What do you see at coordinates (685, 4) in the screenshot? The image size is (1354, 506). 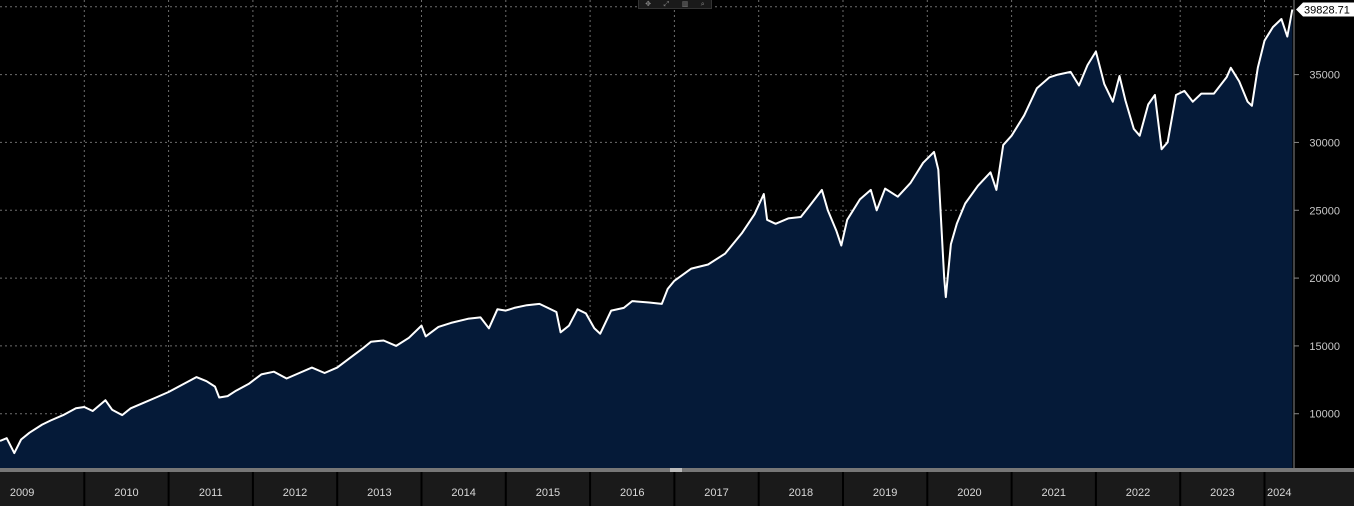 I see `bar-icon: ▥` at bounding box center [685, 4].